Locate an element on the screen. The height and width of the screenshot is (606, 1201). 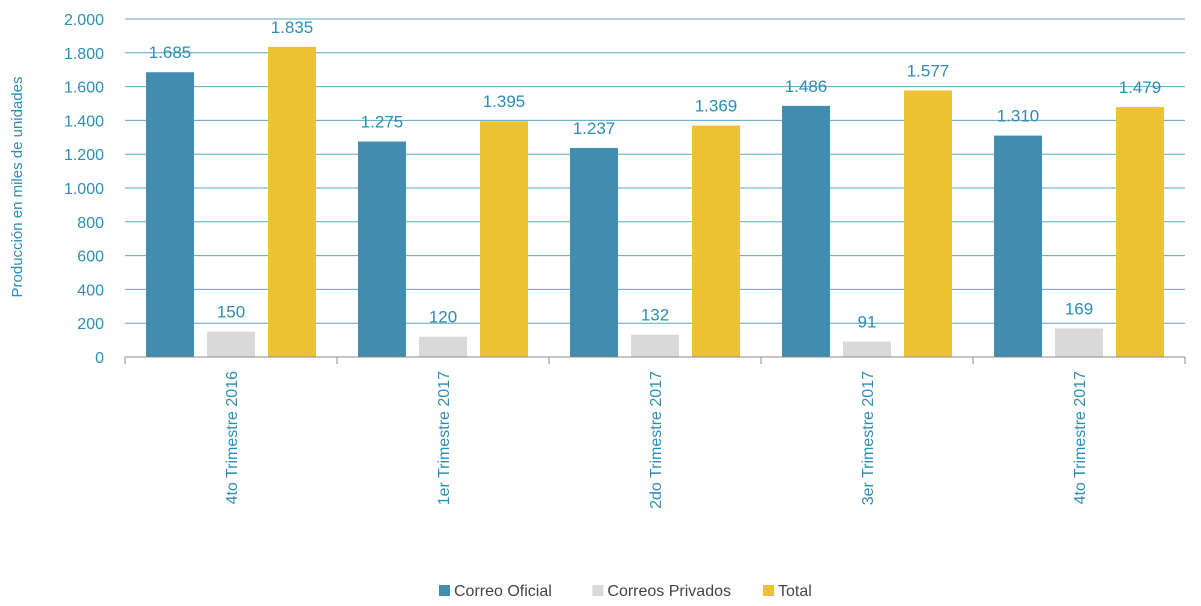
y-tick-label: 200 is located at coordinates (90, 324).